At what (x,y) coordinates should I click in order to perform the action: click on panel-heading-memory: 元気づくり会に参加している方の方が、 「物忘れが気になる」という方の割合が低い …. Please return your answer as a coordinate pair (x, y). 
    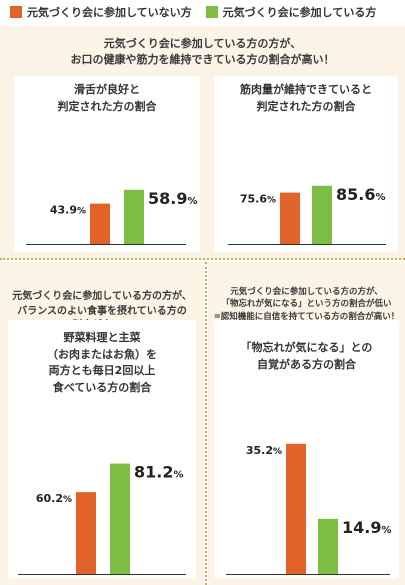
    Looking at the image, I should click on (306, 304).